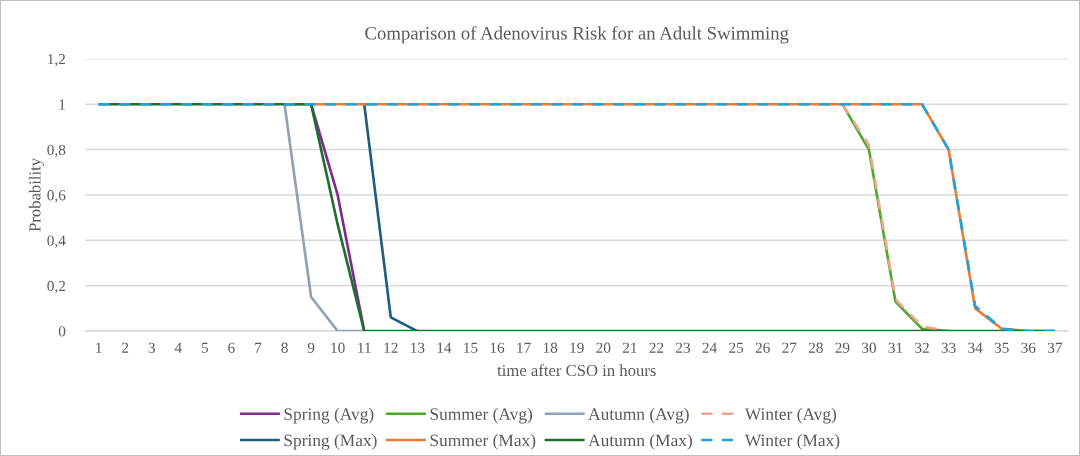  I want to click on x-tick-label: 32, so click(922, 347).